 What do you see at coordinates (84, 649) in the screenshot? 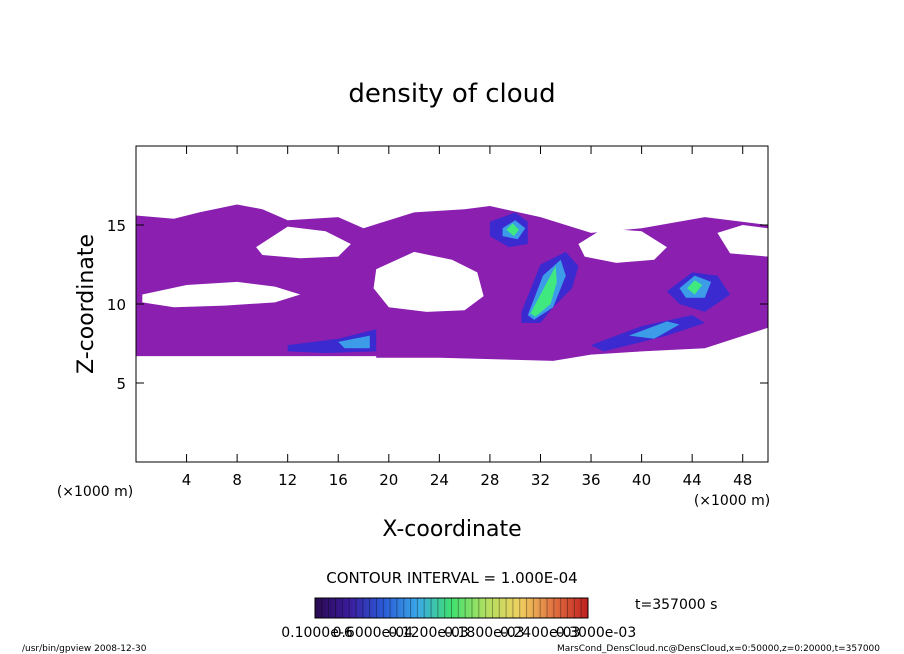
I see `footer-left: /usr/bin/gpview 2008-12-30` at bounding box center [84, 649].